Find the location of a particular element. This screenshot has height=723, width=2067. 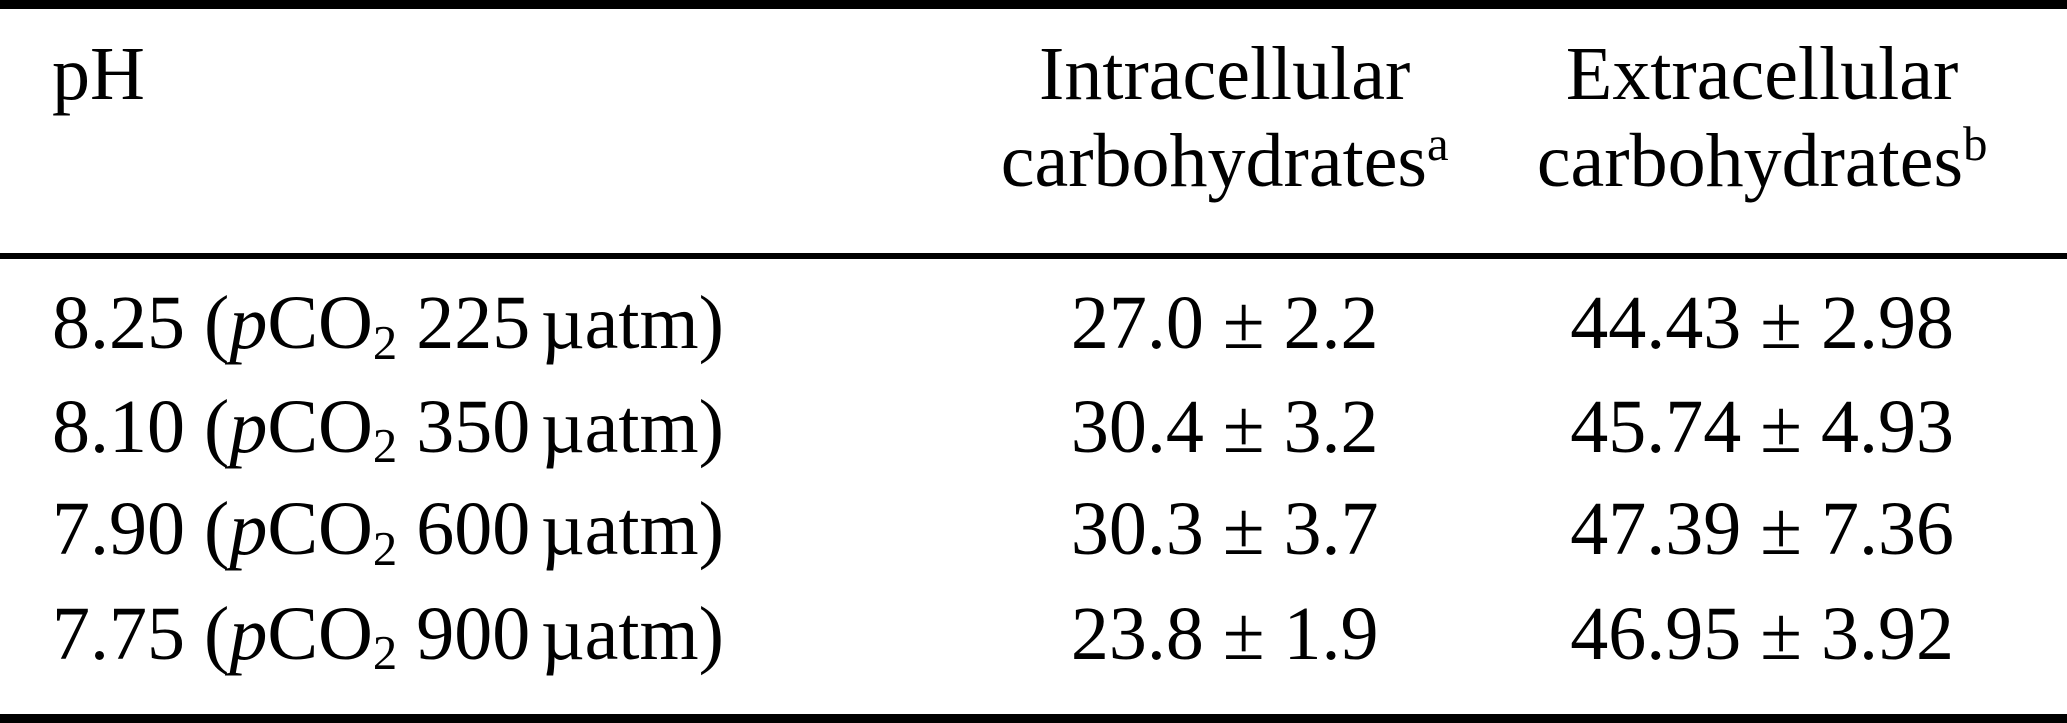

pco2-condition: (pCO2 350 µatm) is located at coordinates (464, 427).